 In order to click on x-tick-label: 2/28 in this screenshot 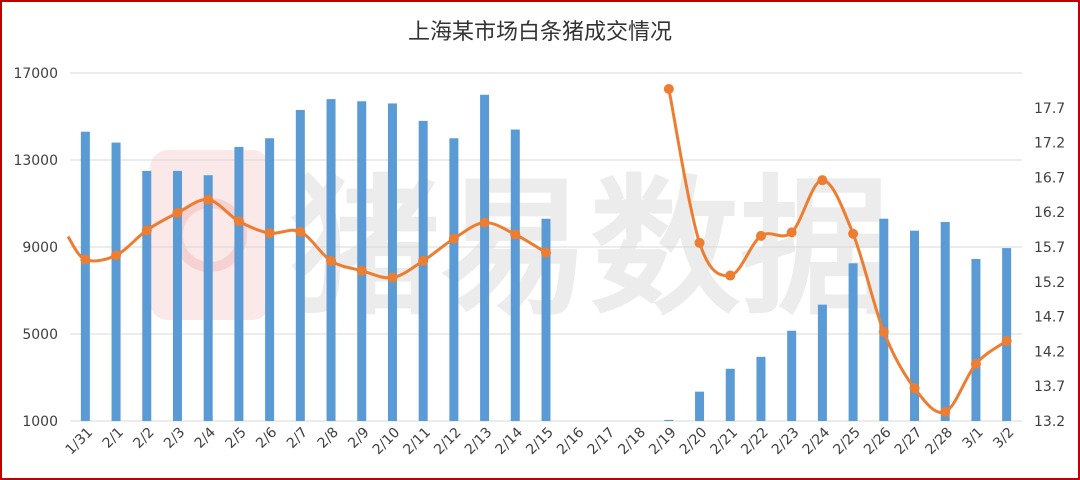, I will do `click(939, 442)`.